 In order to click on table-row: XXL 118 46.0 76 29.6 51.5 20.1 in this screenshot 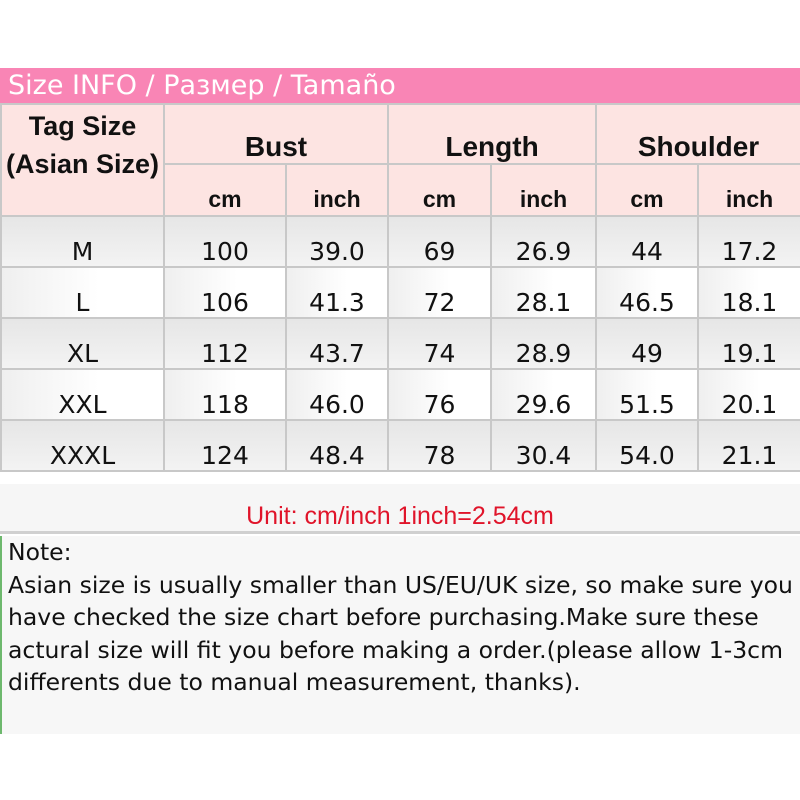, I will do `click(400, 394)`.